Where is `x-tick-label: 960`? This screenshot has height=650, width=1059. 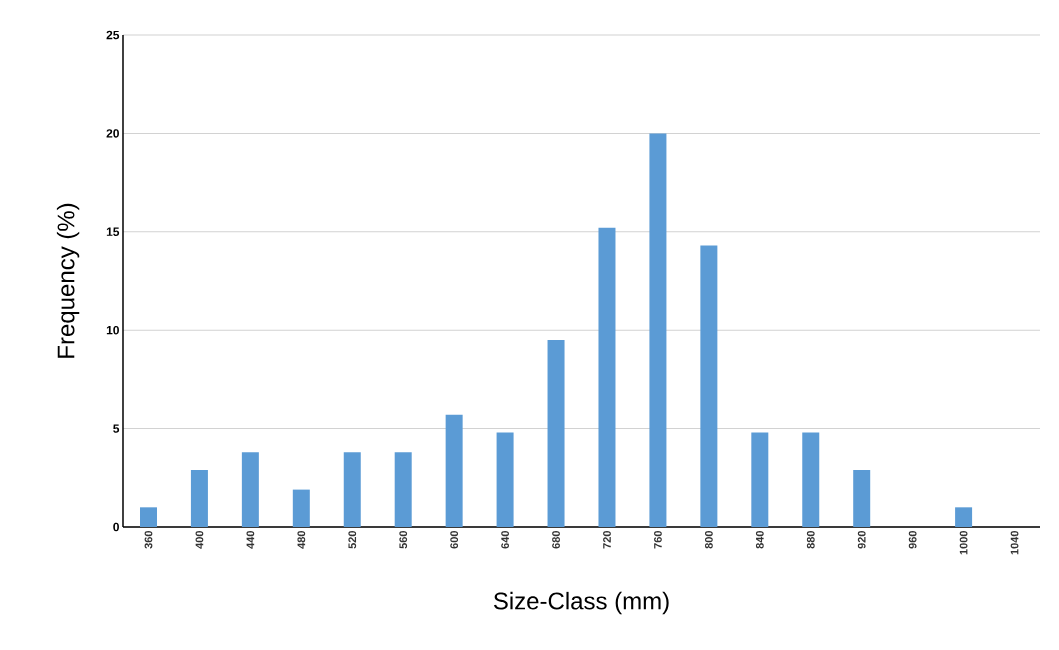
x-tick-label: 960 is located at coordinates (912, 539).